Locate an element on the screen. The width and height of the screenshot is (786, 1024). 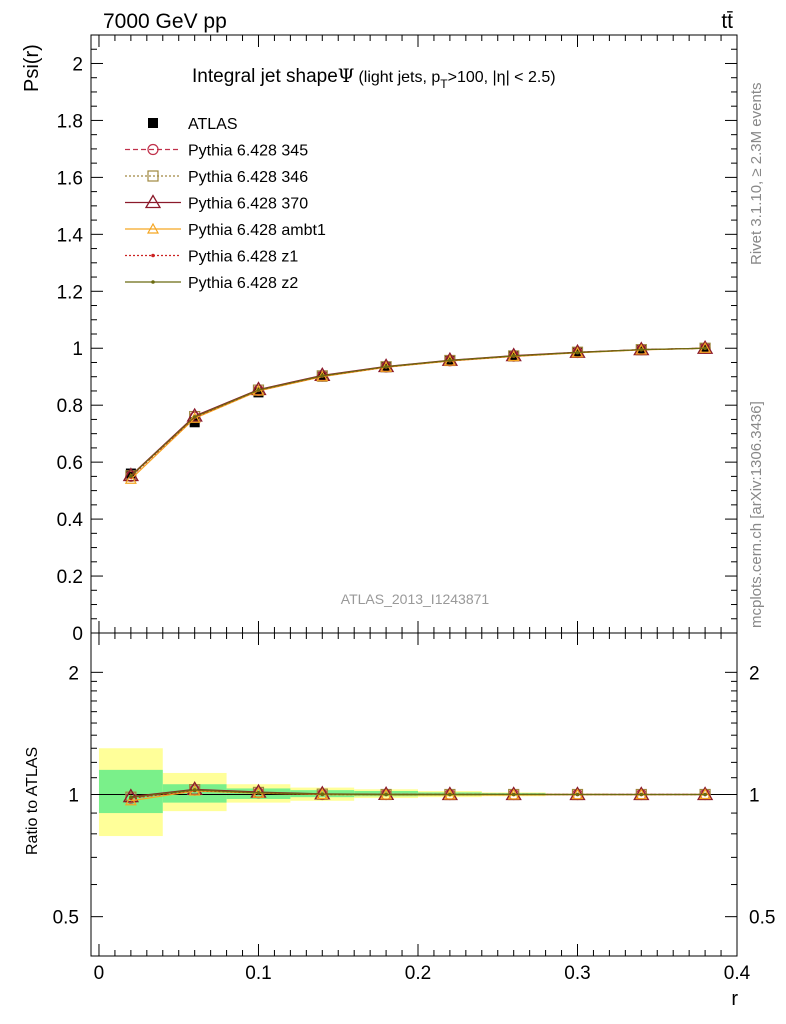
ratio-y-axis-label: Ratio to ATLAS is located at coordinates (32, 801).